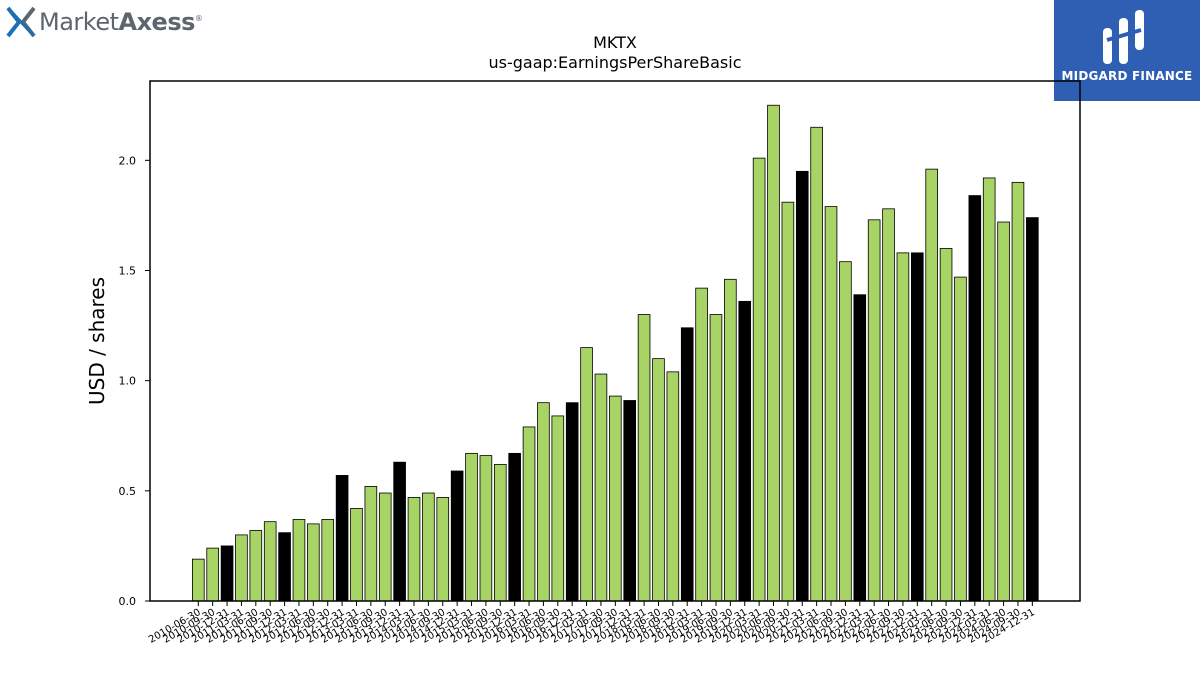  I want to click on marketaxess-logo: MarketAxess®, so click(104, 22).